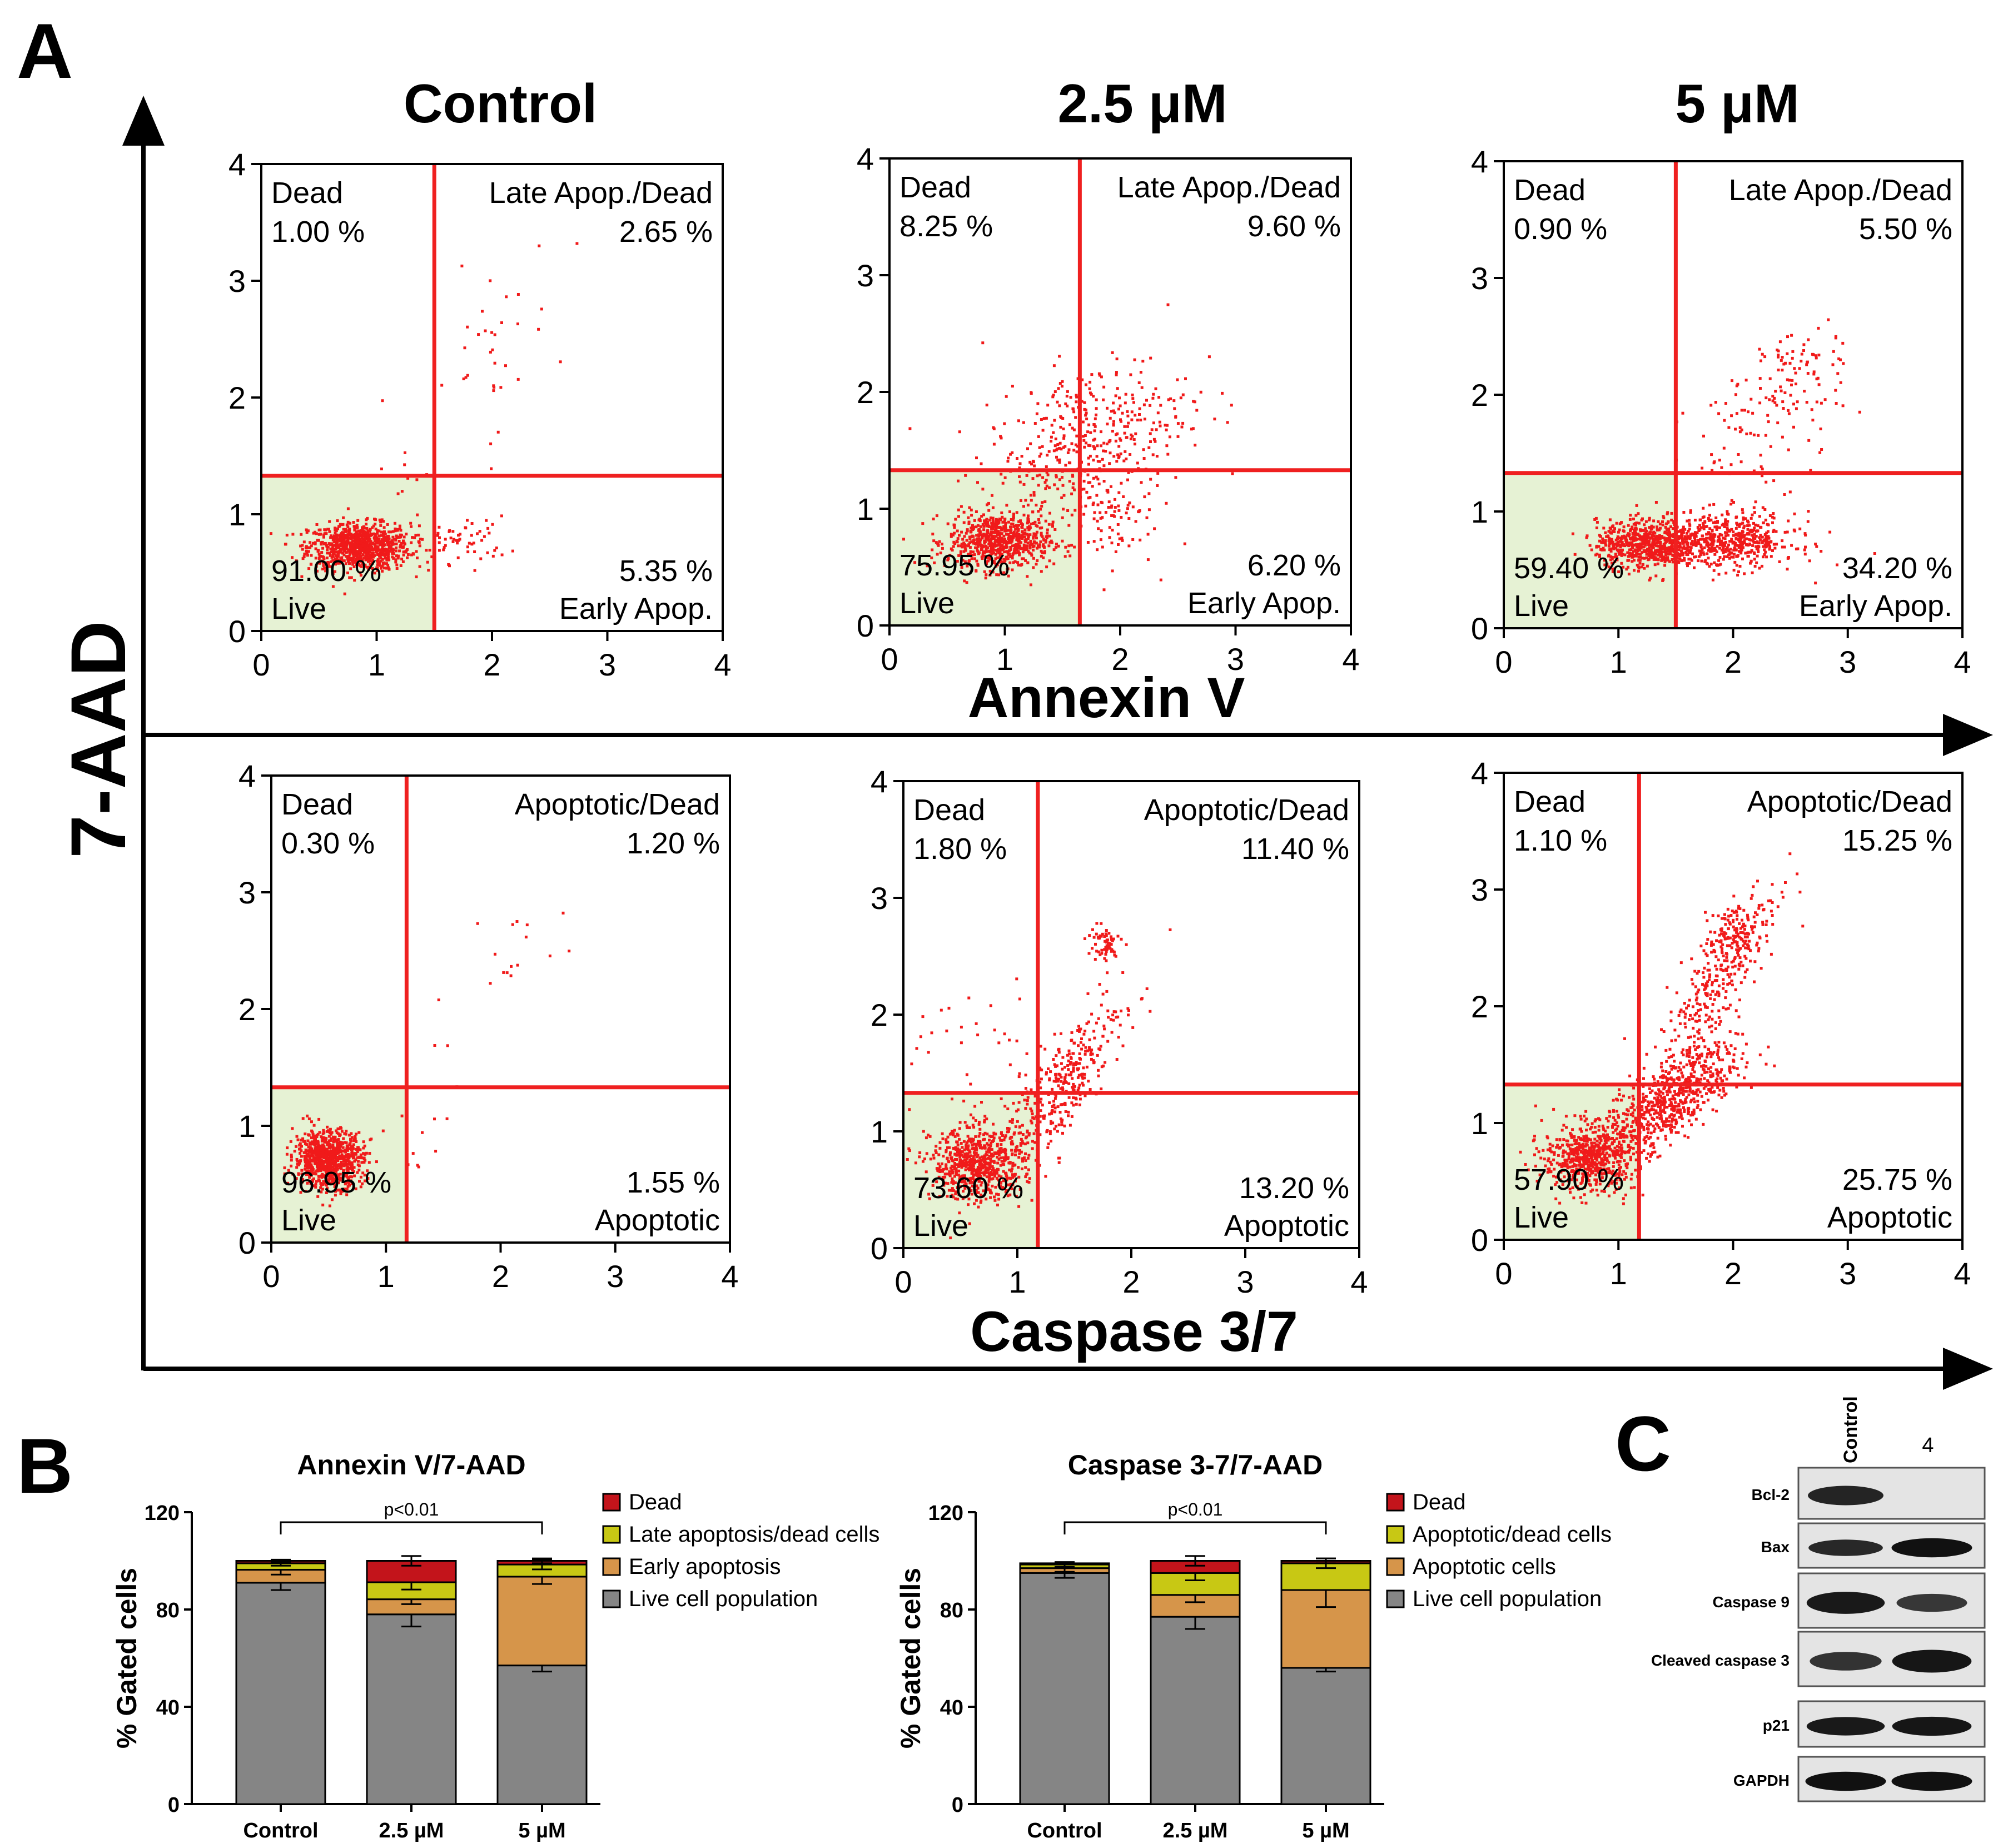 This screenshot has height=1848, width=2003. Describe the element at coordinates (673, 843) in the screenshot. I see `quadrant-value-top-right: 1.20 %` at that location.